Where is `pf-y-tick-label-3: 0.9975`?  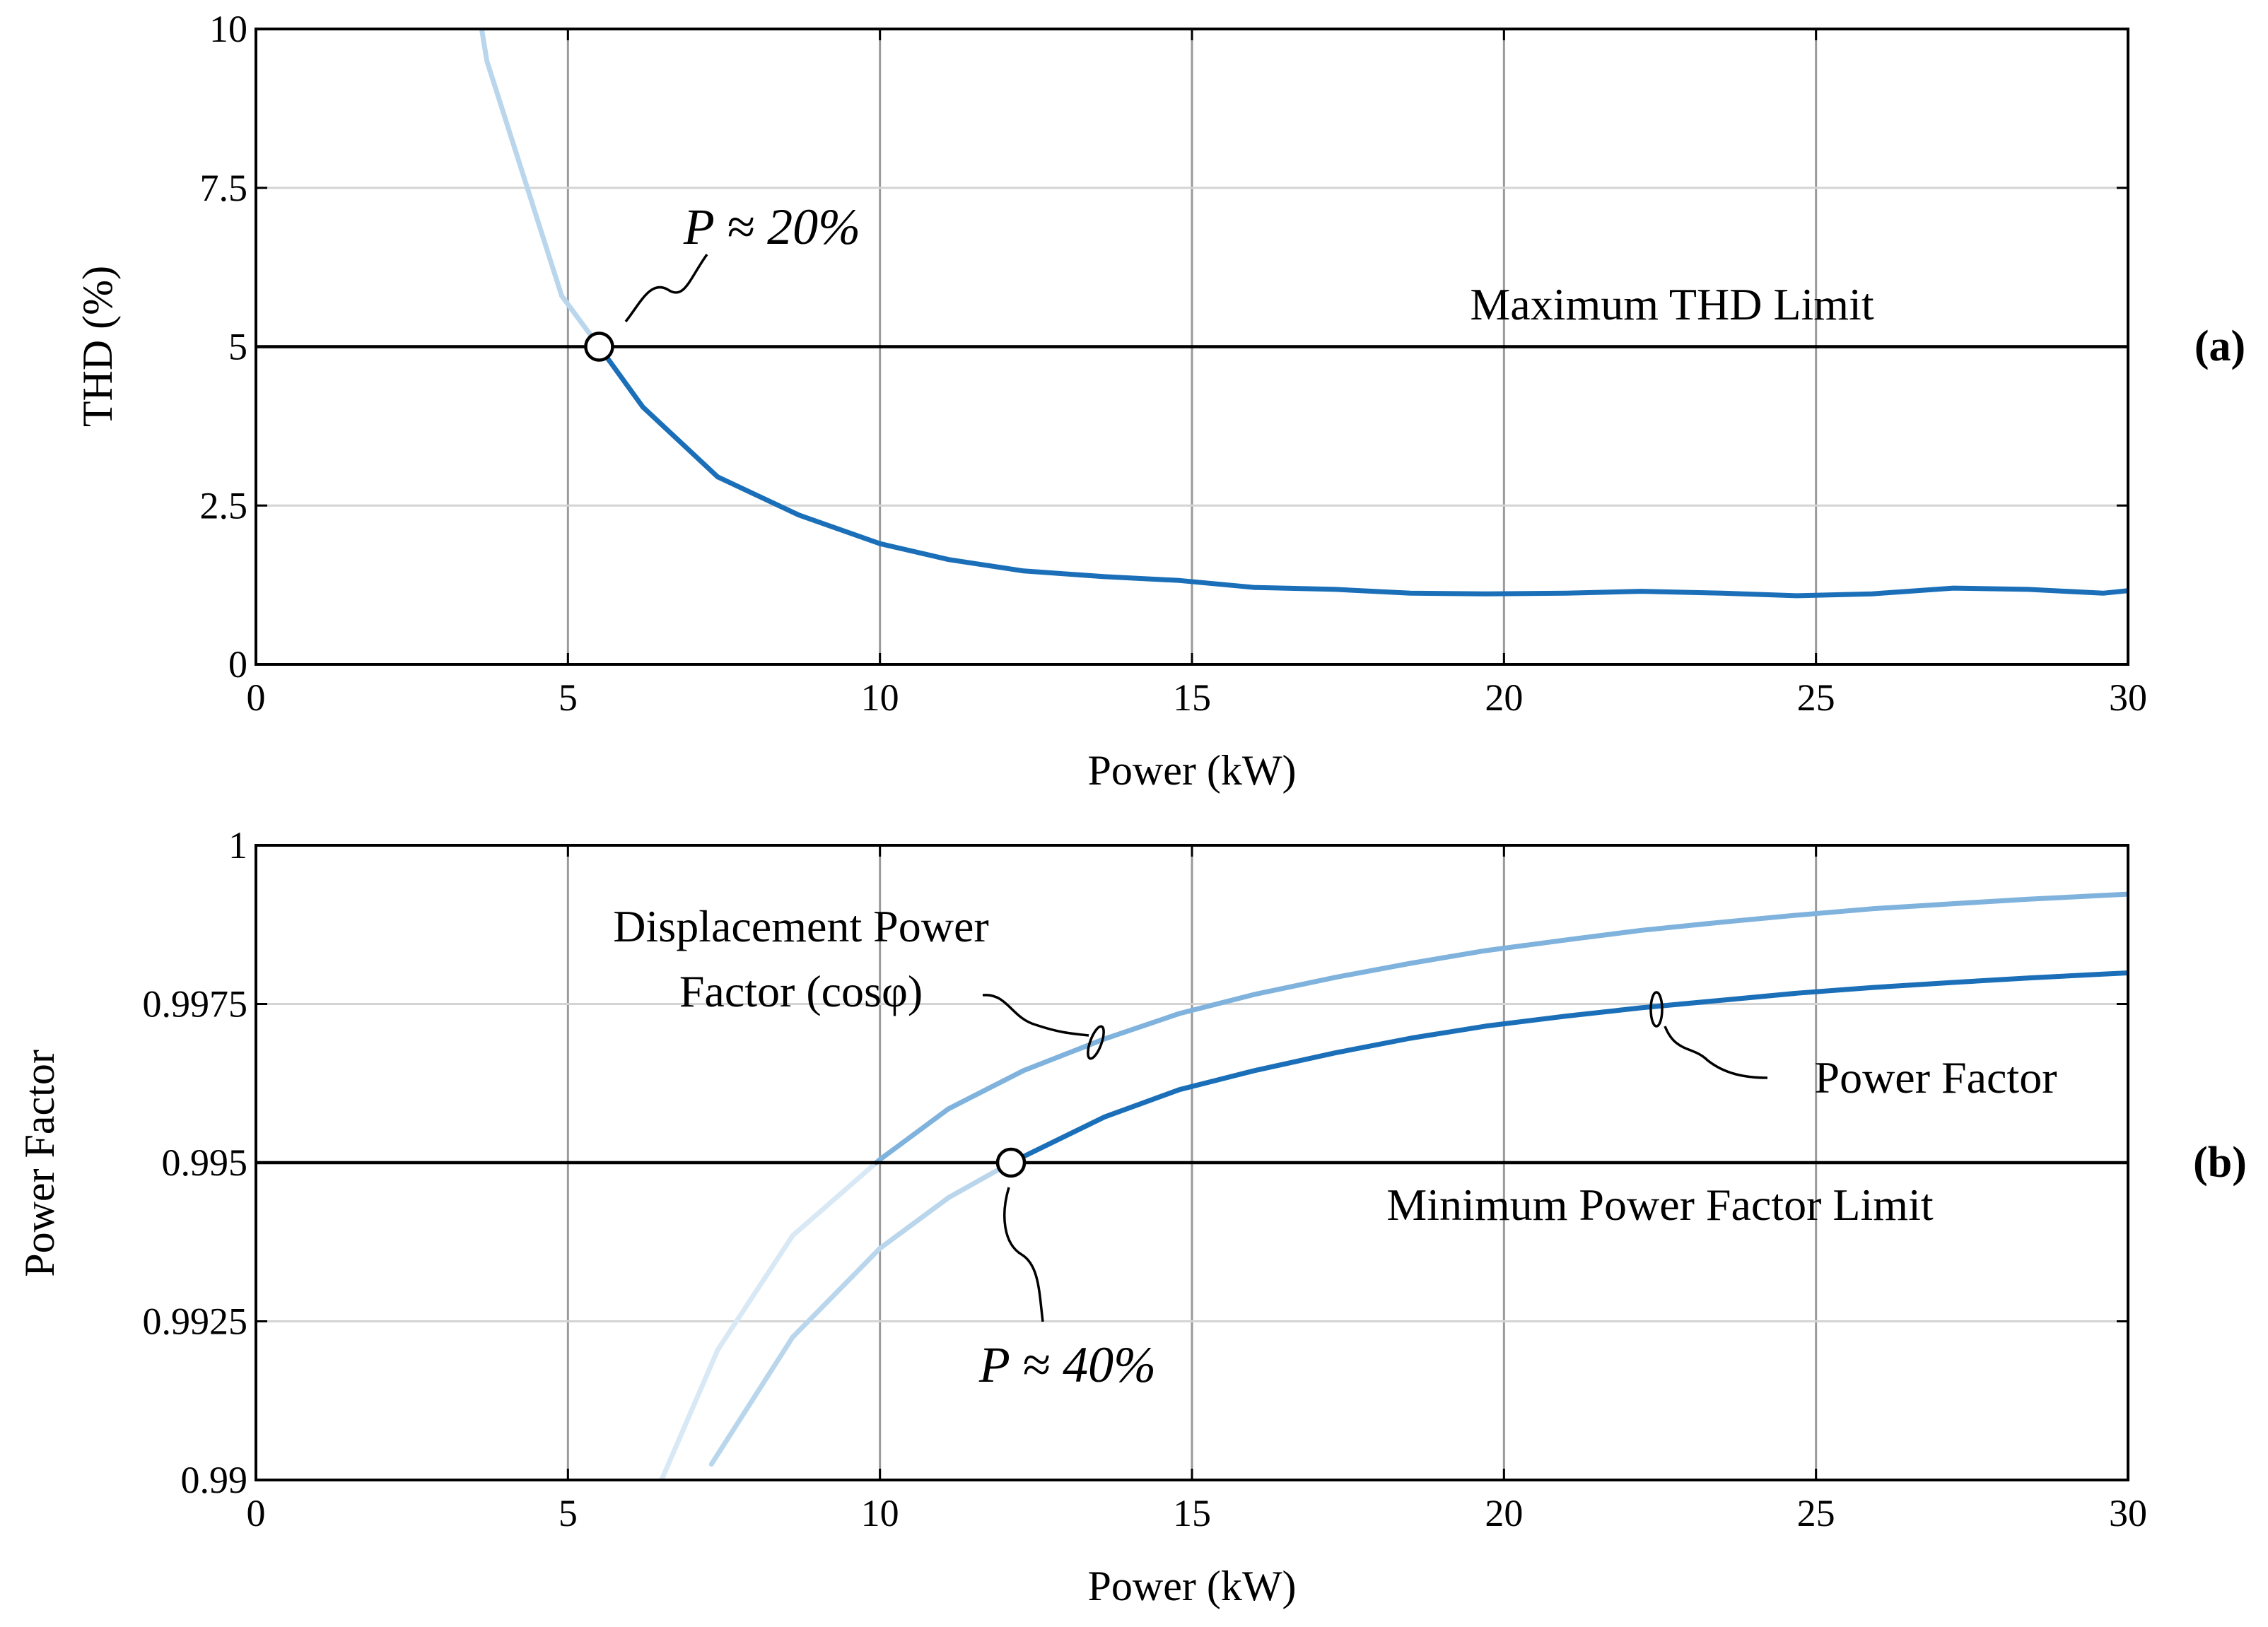
pf-y-tick-label-3: 0.9975 is located at coordinates (195, 1004).